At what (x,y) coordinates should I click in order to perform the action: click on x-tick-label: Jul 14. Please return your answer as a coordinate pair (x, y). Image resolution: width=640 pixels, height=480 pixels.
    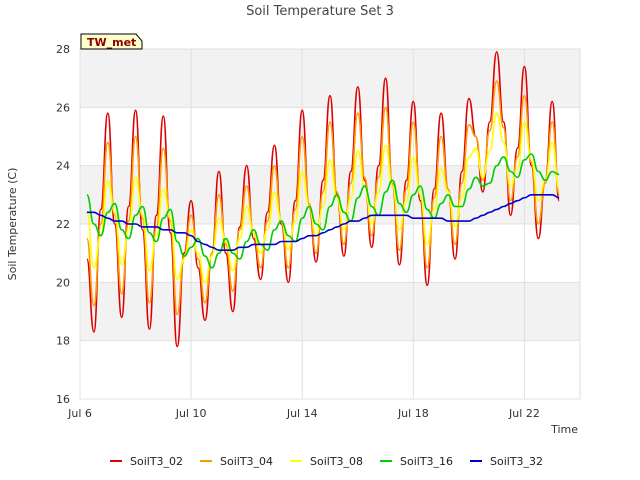
    Looking at the image, I should click on (302, 413).